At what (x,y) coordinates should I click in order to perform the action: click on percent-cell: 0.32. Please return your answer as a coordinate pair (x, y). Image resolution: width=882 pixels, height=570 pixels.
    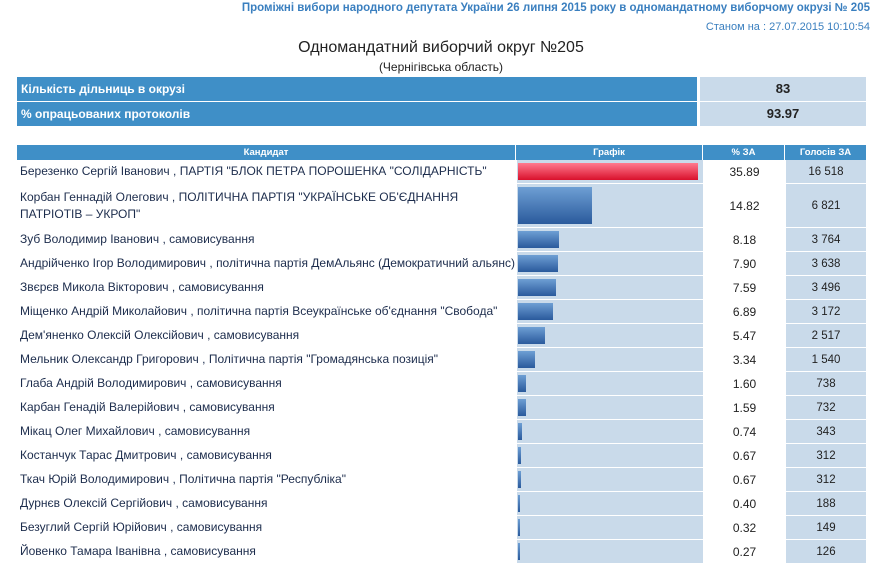
    Looking at the image, I should click on (744, 527).